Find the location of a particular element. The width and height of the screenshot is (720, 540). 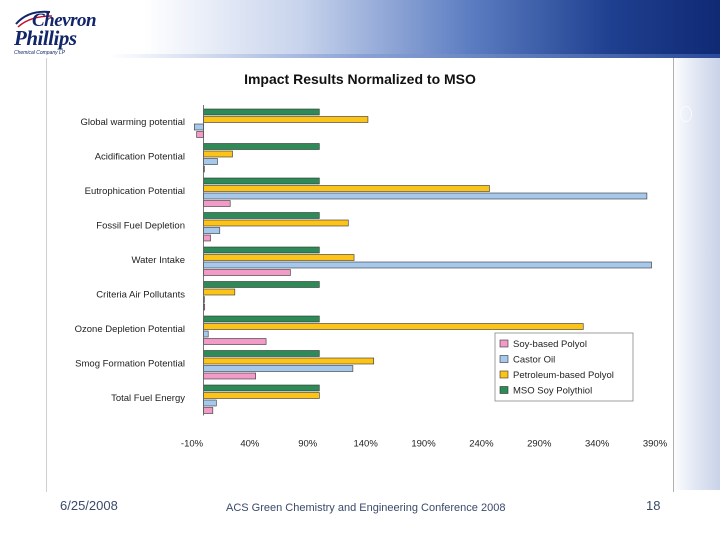

logo-text-phillips: Phillips is located at coordinates (45, 38).